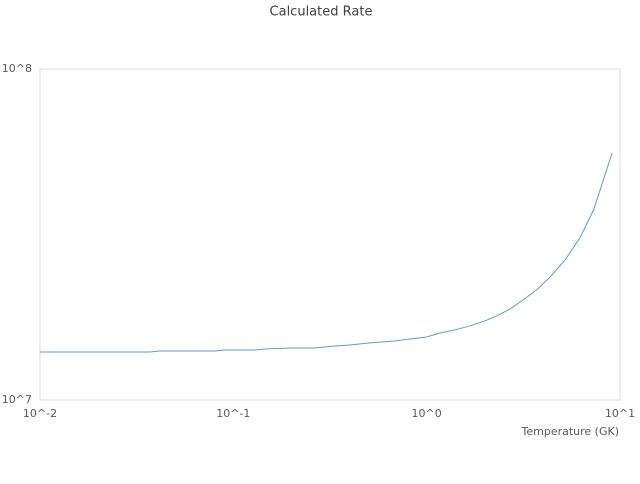 The height and width of the screenshot is (484, 640). I want to click on y-tick-label: 10^8, so click(17, 68).